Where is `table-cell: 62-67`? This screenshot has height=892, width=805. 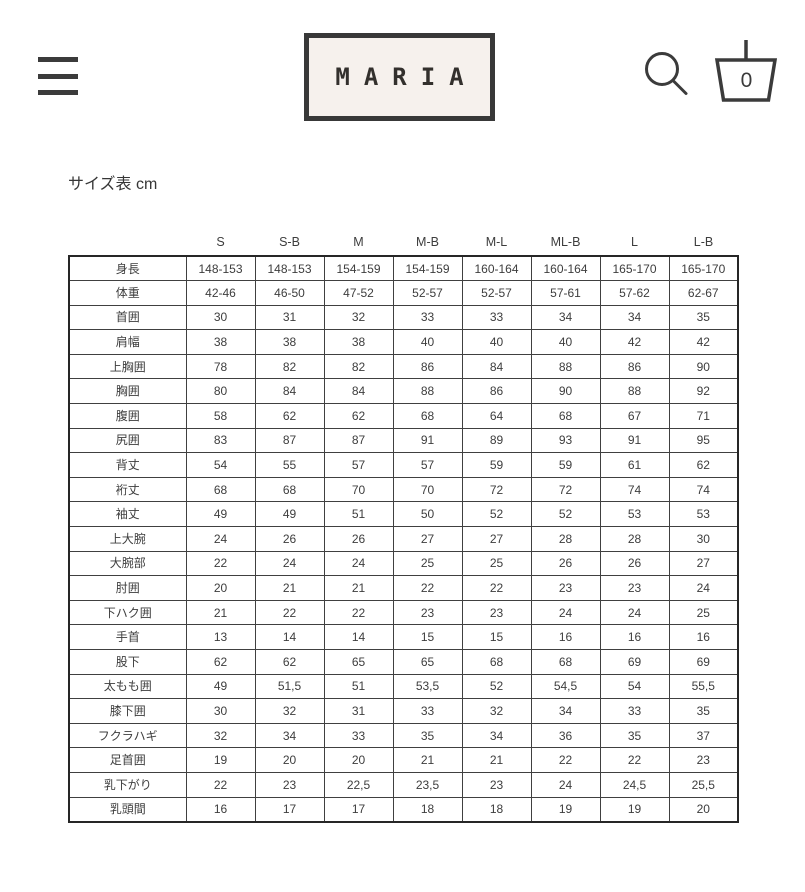 table-cell: 62-67 is located at coordinates (703, 293).